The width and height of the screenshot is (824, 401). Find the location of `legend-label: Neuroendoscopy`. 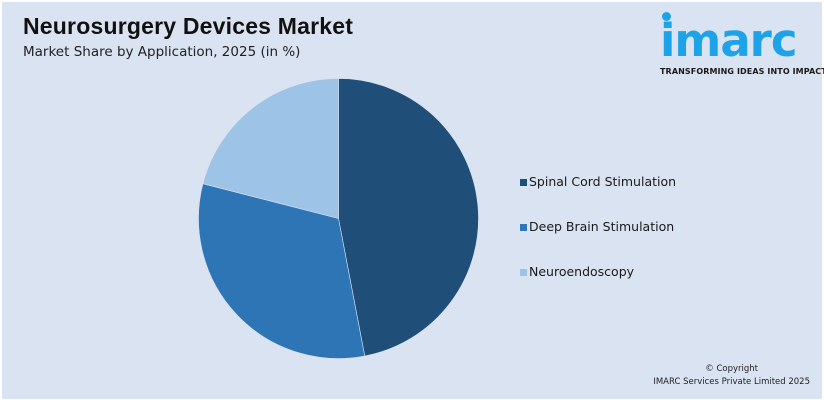

legend-label: Neuroendoscopy is located at coordinates (582, 271).